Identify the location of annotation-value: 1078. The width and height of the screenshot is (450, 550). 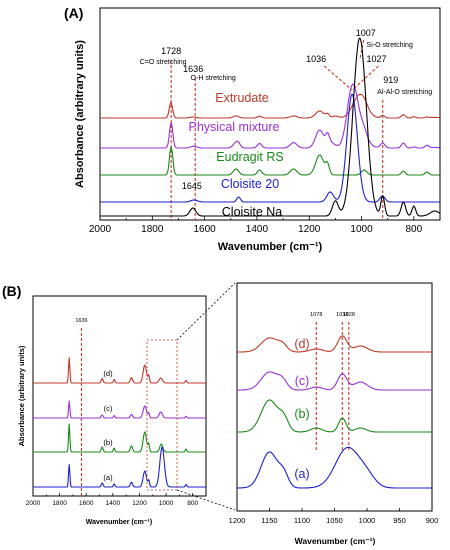
(316, 315).